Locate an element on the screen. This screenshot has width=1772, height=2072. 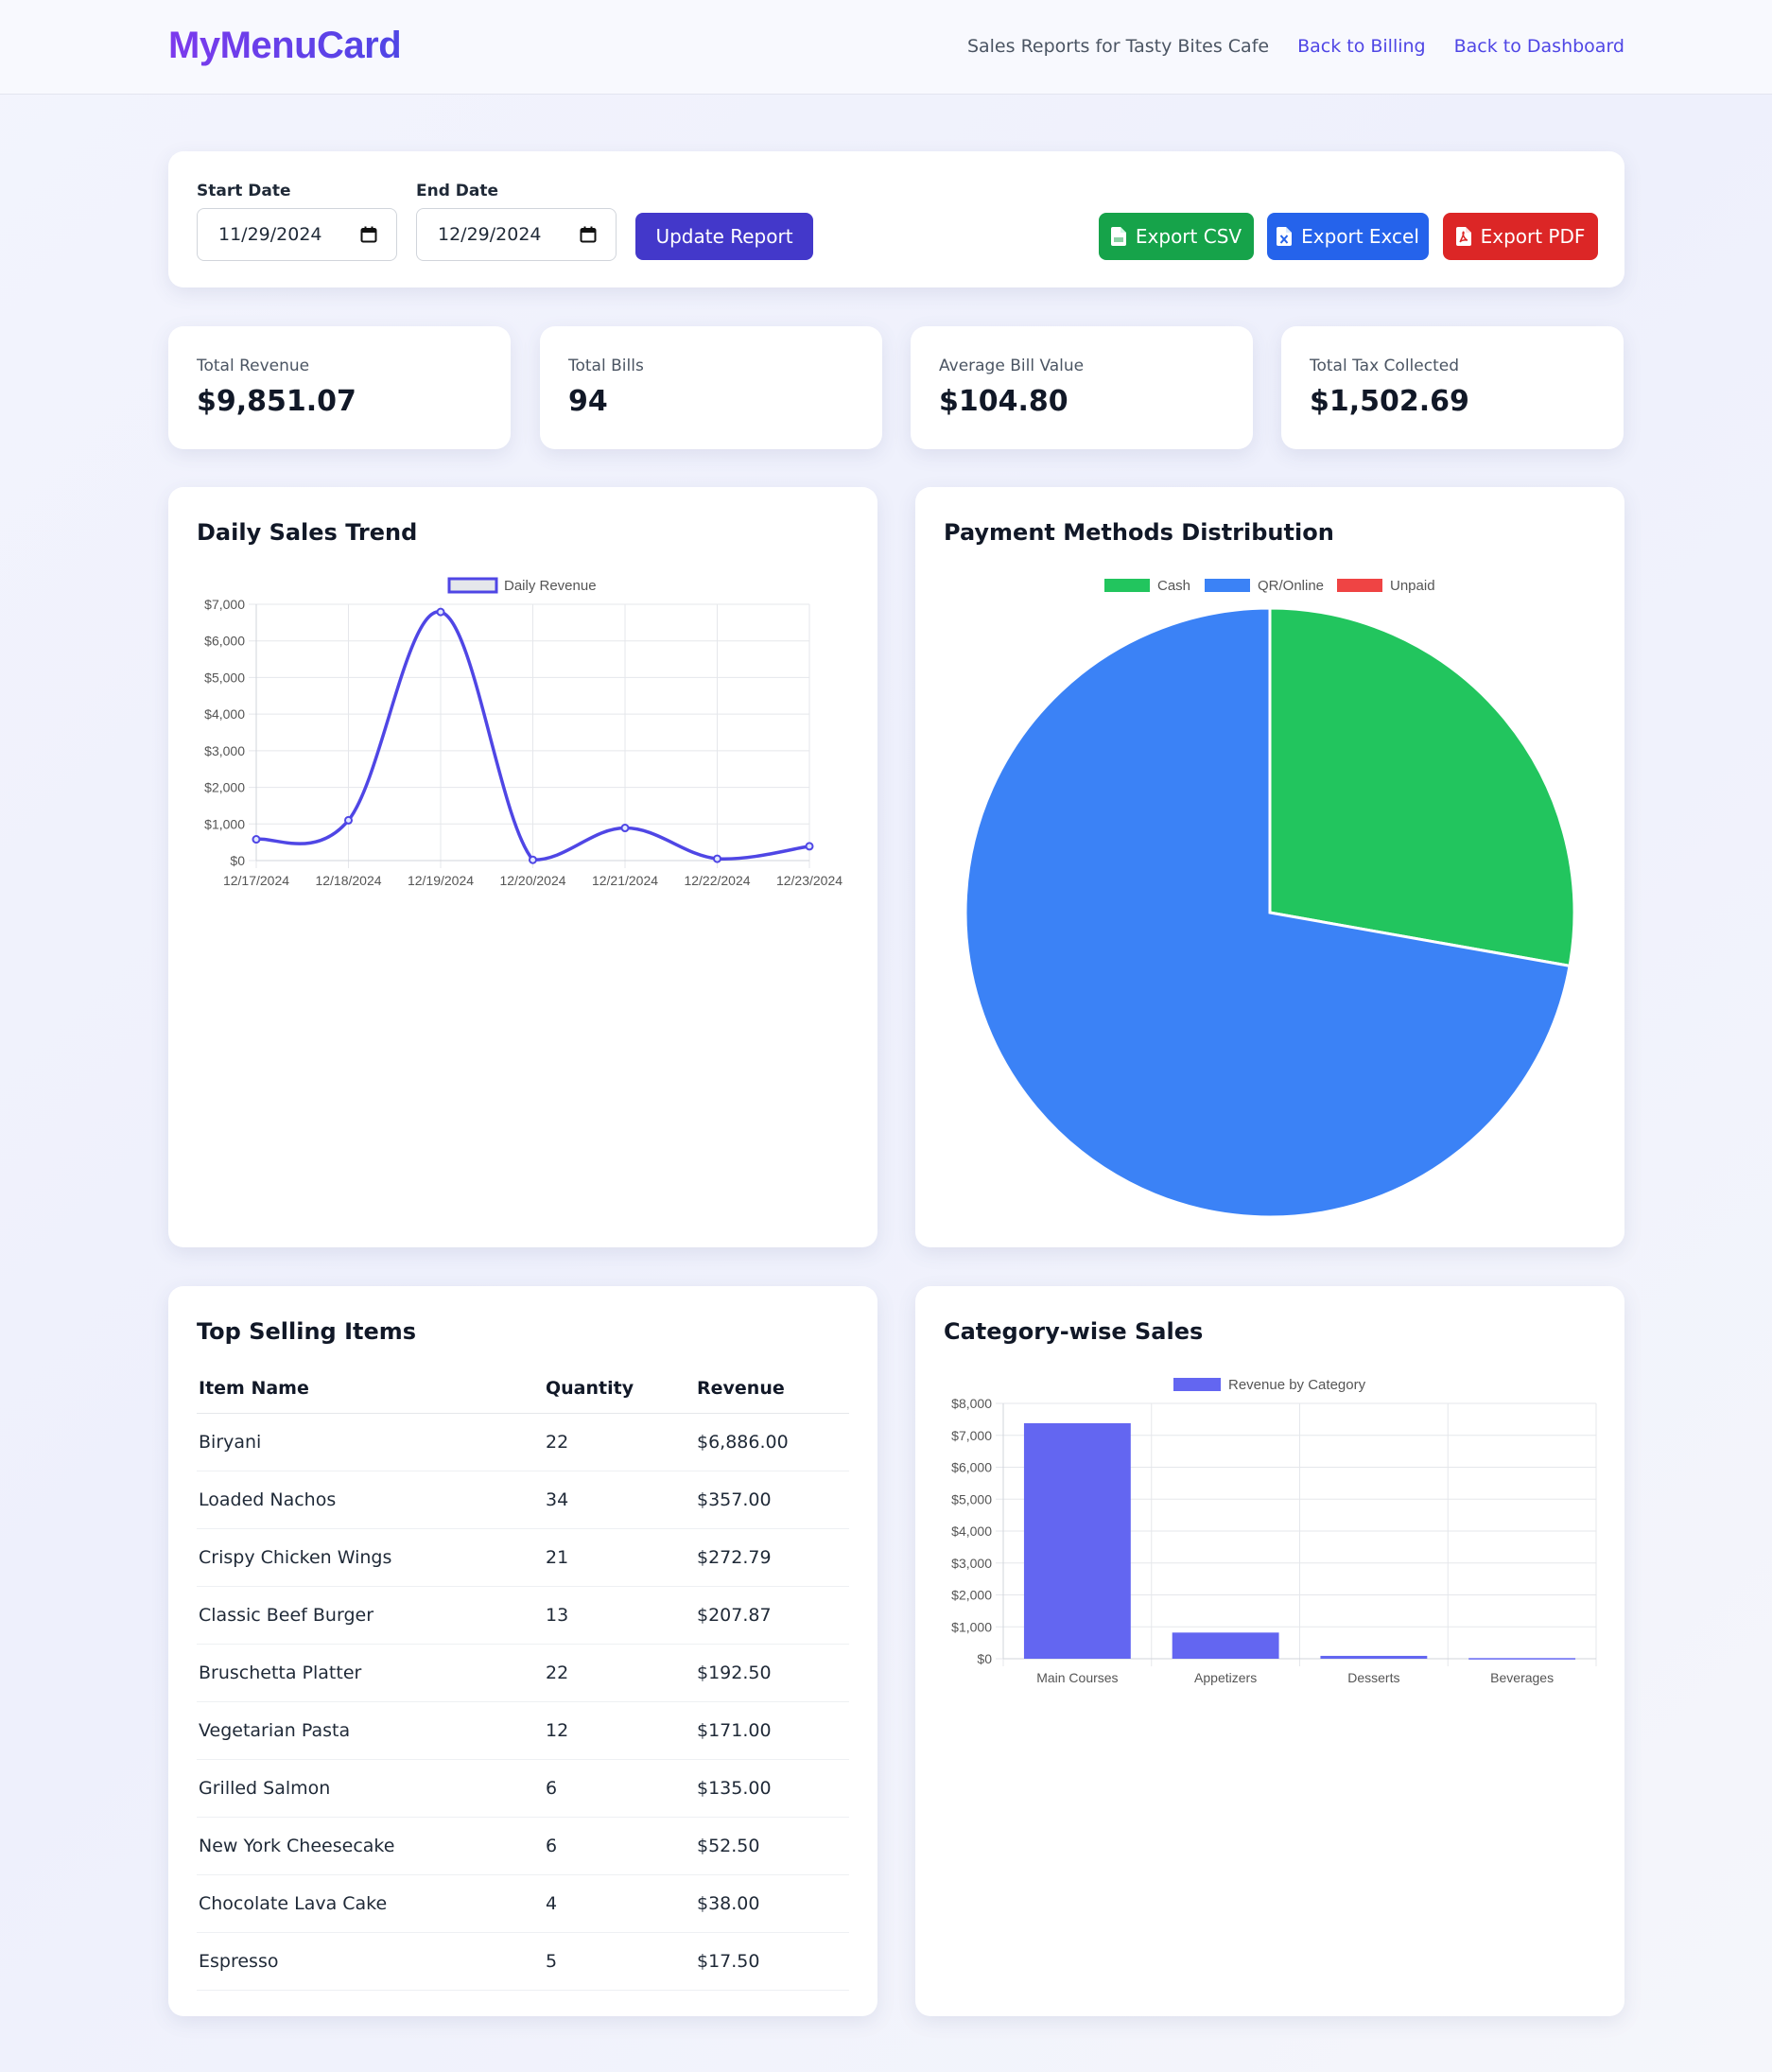
y-tick-label: $6,000 is located at coordinates (224, 641).